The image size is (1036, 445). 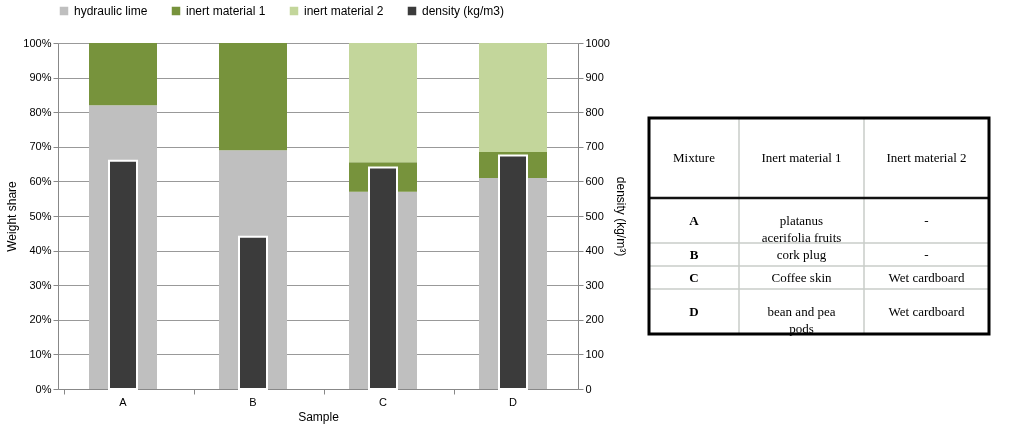 I want to click on y-axis-title: Weight share, so click(x=12, y=216).